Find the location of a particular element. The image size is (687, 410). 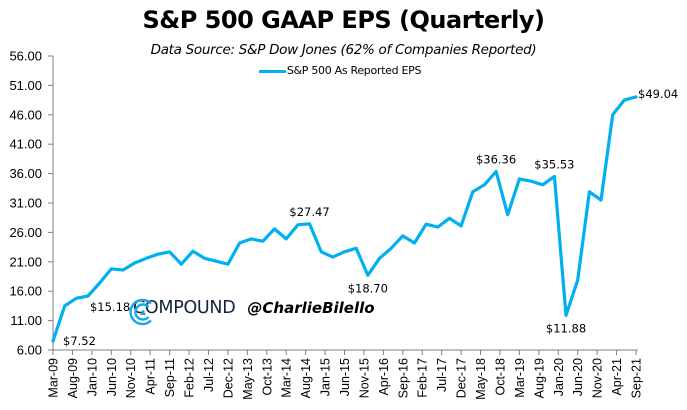

x-tick-label: Jun-10 is located at coordinates (112, 377).